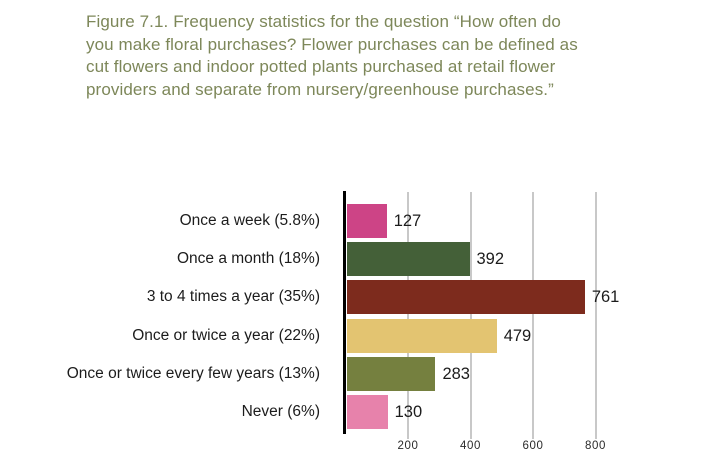 The image size is (710, 472). What do you see at coordinates (533, 446) in the screenshot?
I see `x-axis-tick-label: 600` at bounding box center [533, 446].